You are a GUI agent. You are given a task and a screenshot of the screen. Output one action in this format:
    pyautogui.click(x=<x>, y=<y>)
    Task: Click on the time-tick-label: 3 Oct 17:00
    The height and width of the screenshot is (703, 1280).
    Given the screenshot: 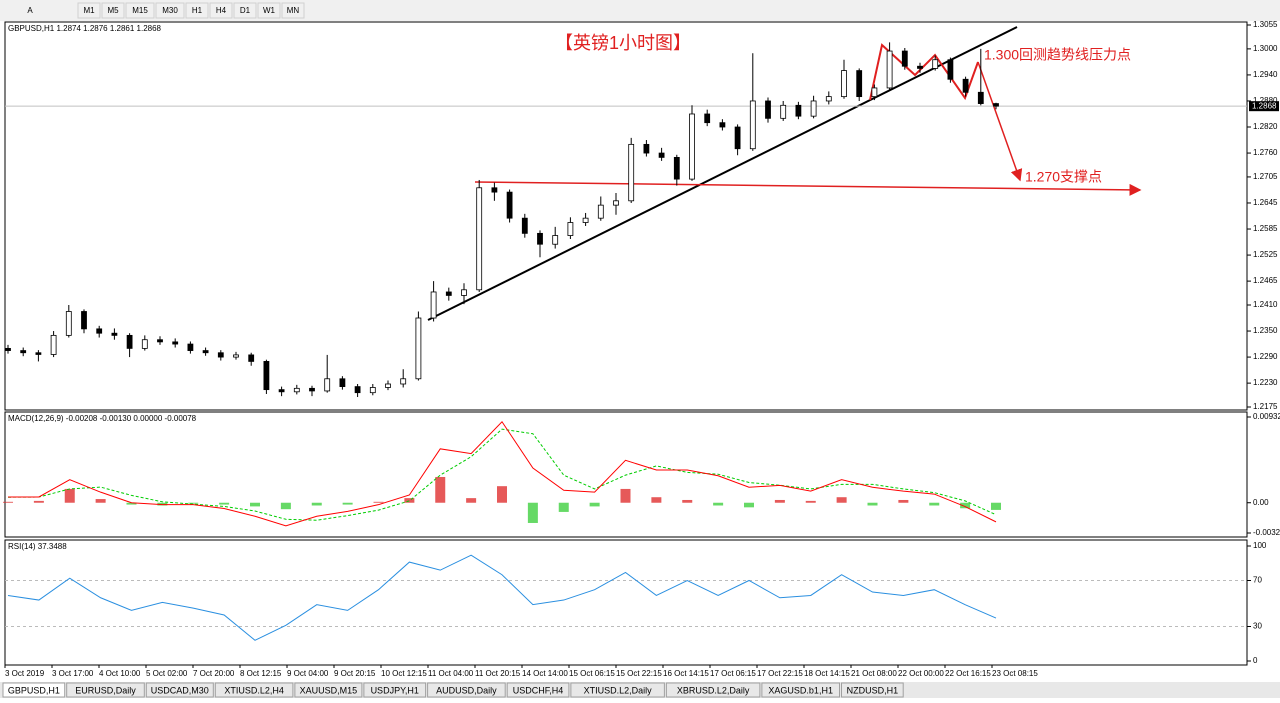 What is the action you would take?
    pyautogui.click(x=73, y=673)
    